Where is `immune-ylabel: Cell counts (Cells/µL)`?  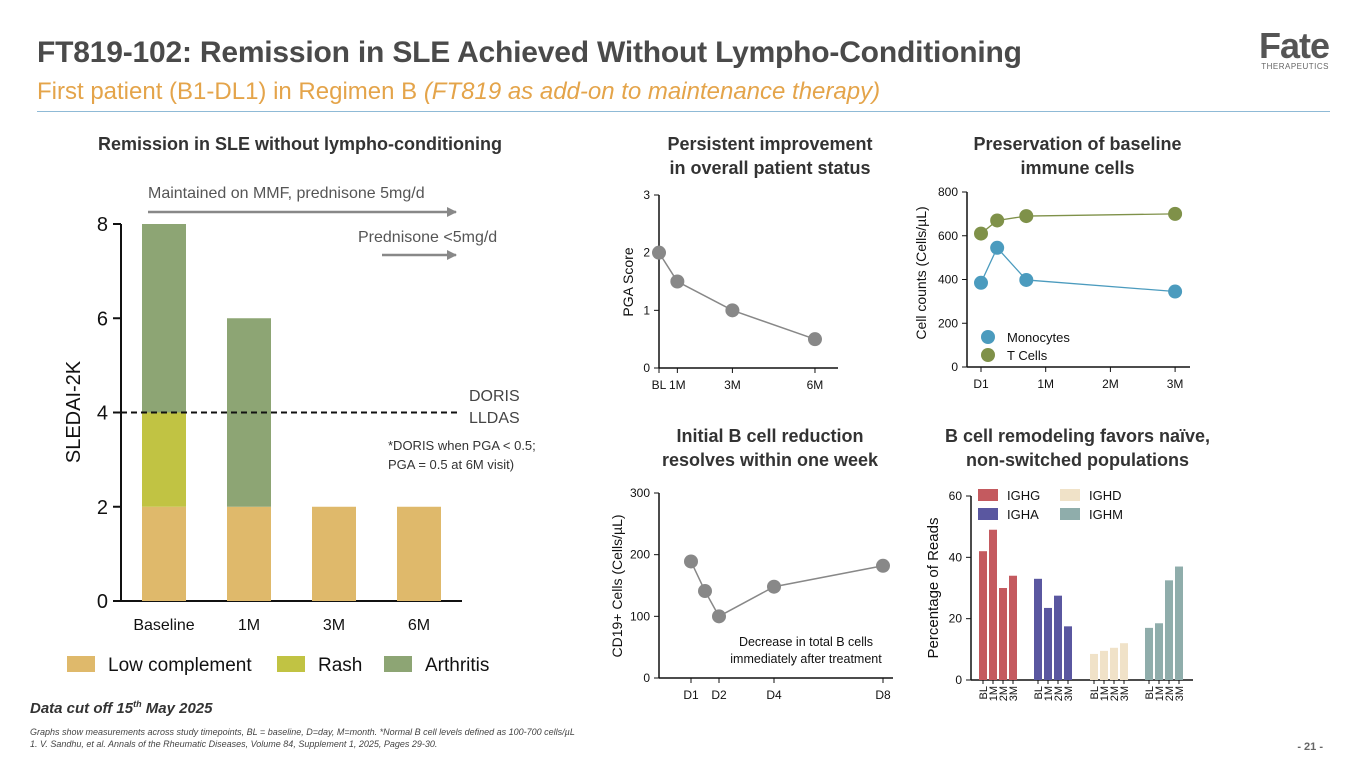 immune-ylabel: Cell counts (Cells/µL) is located at coordinates (921, 272).